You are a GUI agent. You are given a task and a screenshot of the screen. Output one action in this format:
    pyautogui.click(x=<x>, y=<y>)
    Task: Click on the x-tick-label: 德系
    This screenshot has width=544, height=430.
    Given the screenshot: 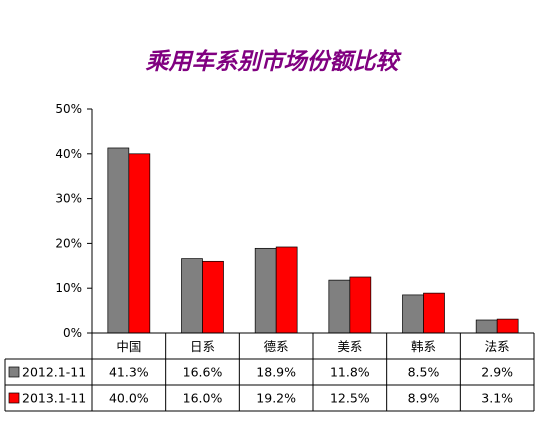 What is the action you would take?
    pyautogui.click(x=276, y=346)
    